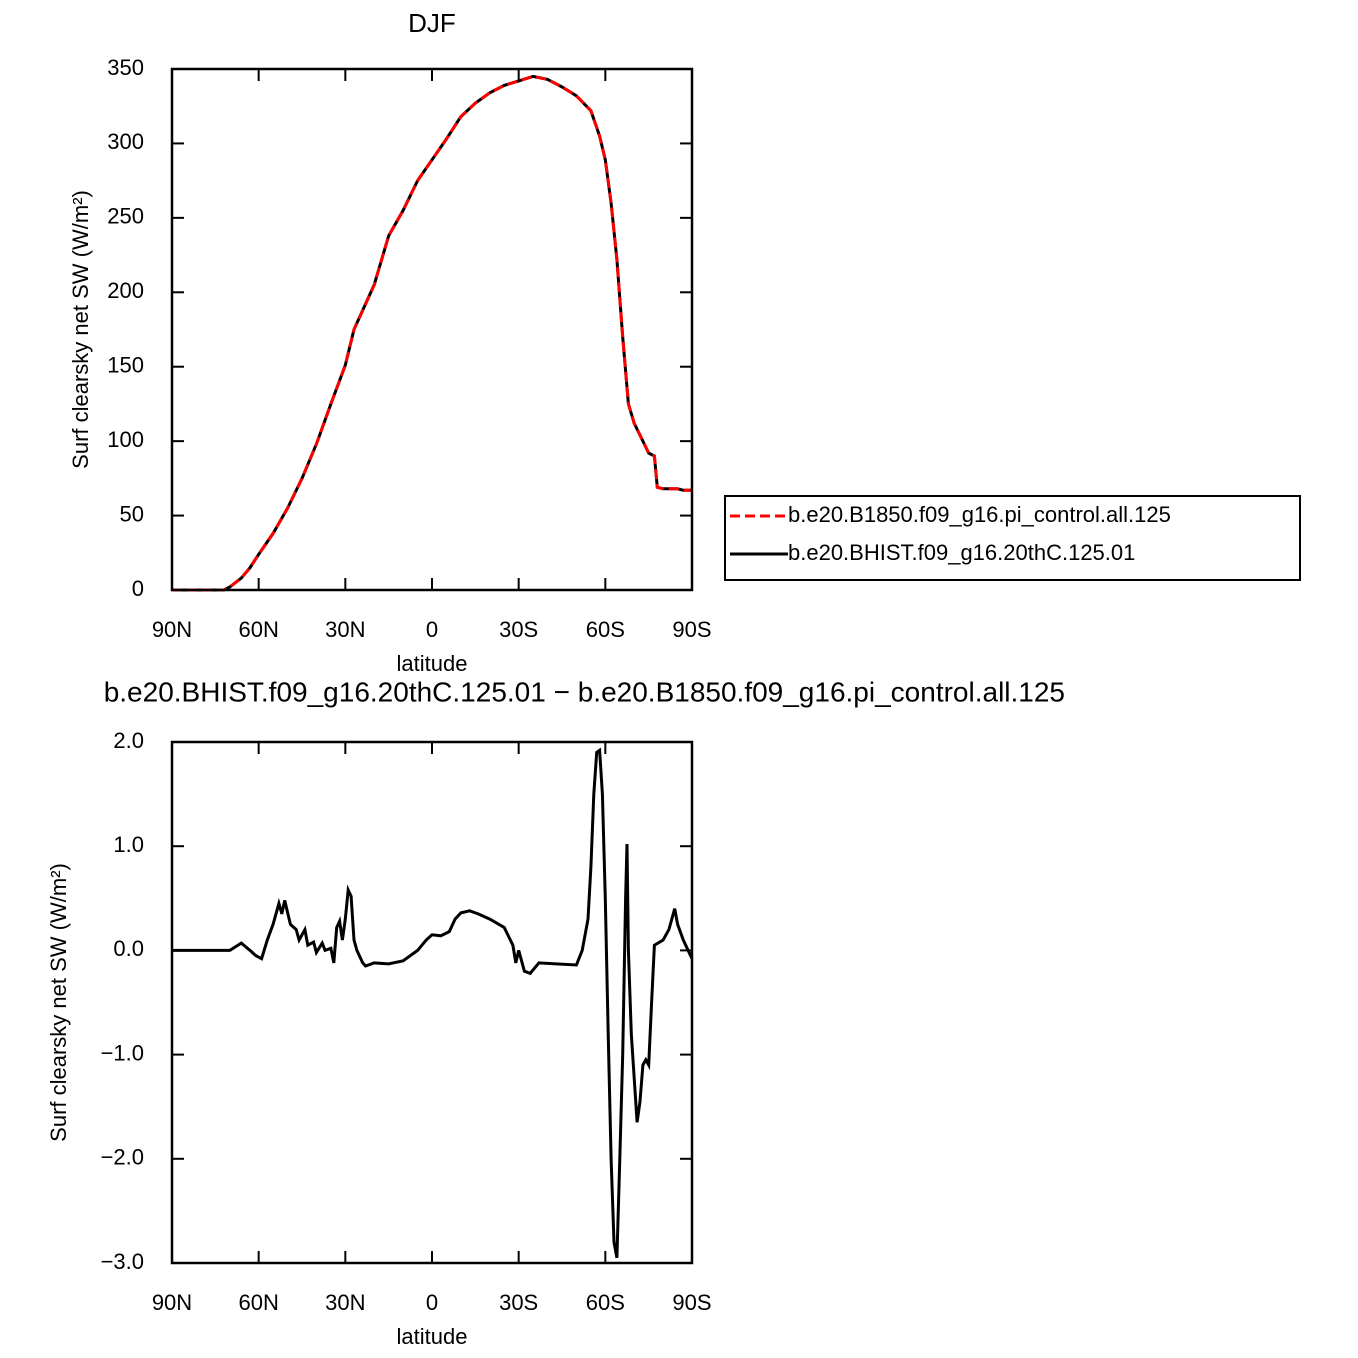 Image resolution: width=1358 pixels, height=1358 pixels. I want to click on legend-box, so click(1012, 538).